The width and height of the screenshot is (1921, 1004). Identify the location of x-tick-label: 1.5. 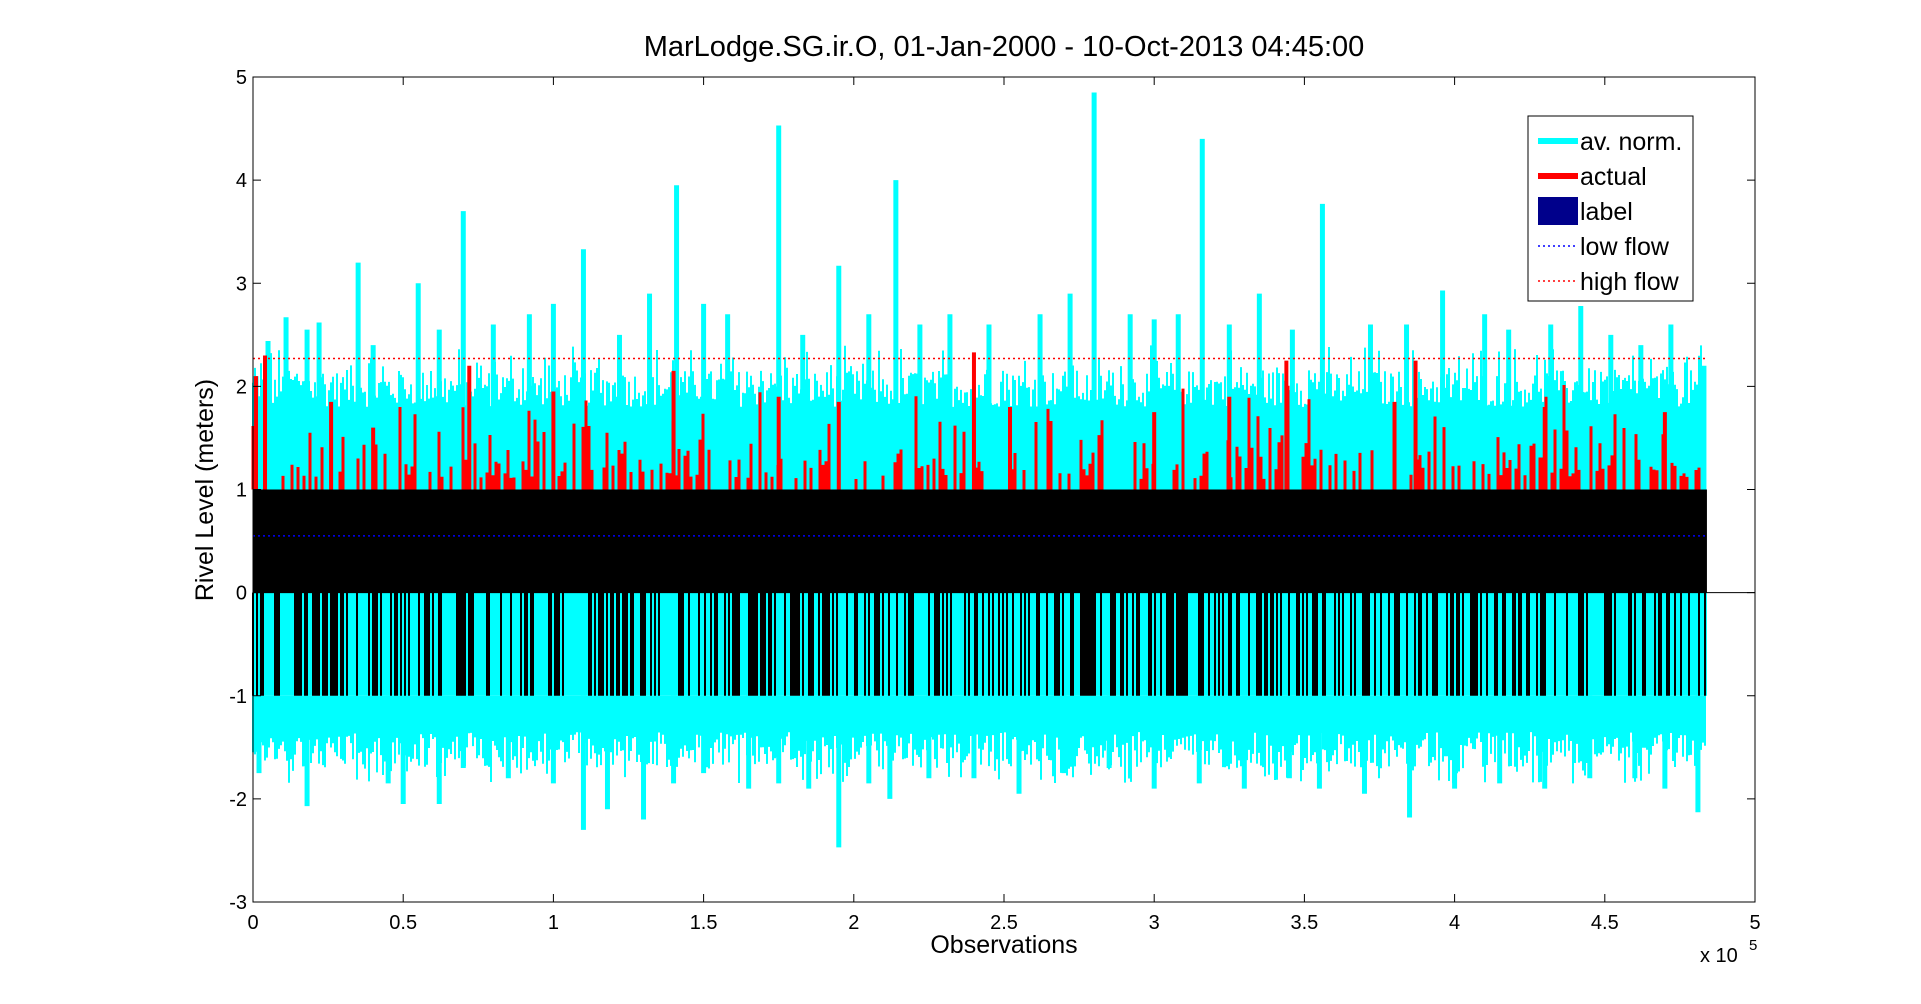
(704, 923).